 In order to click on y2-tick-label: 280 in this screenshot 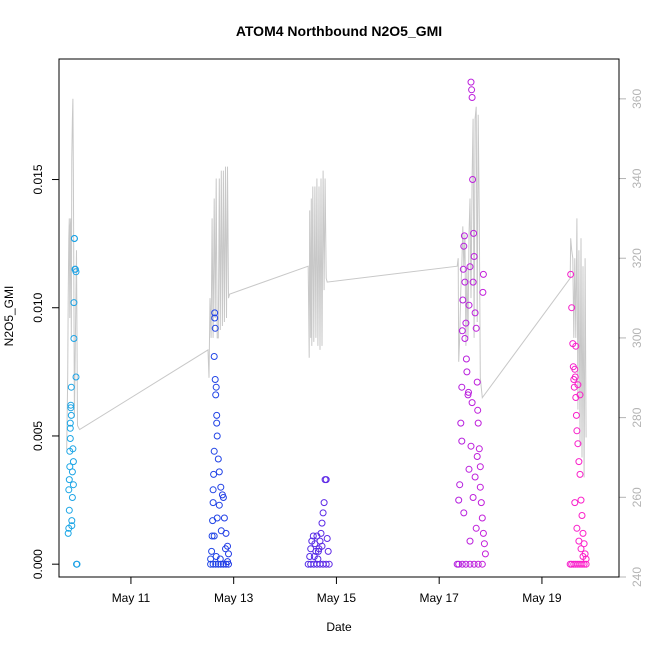, I will do `click(637, 417)`.